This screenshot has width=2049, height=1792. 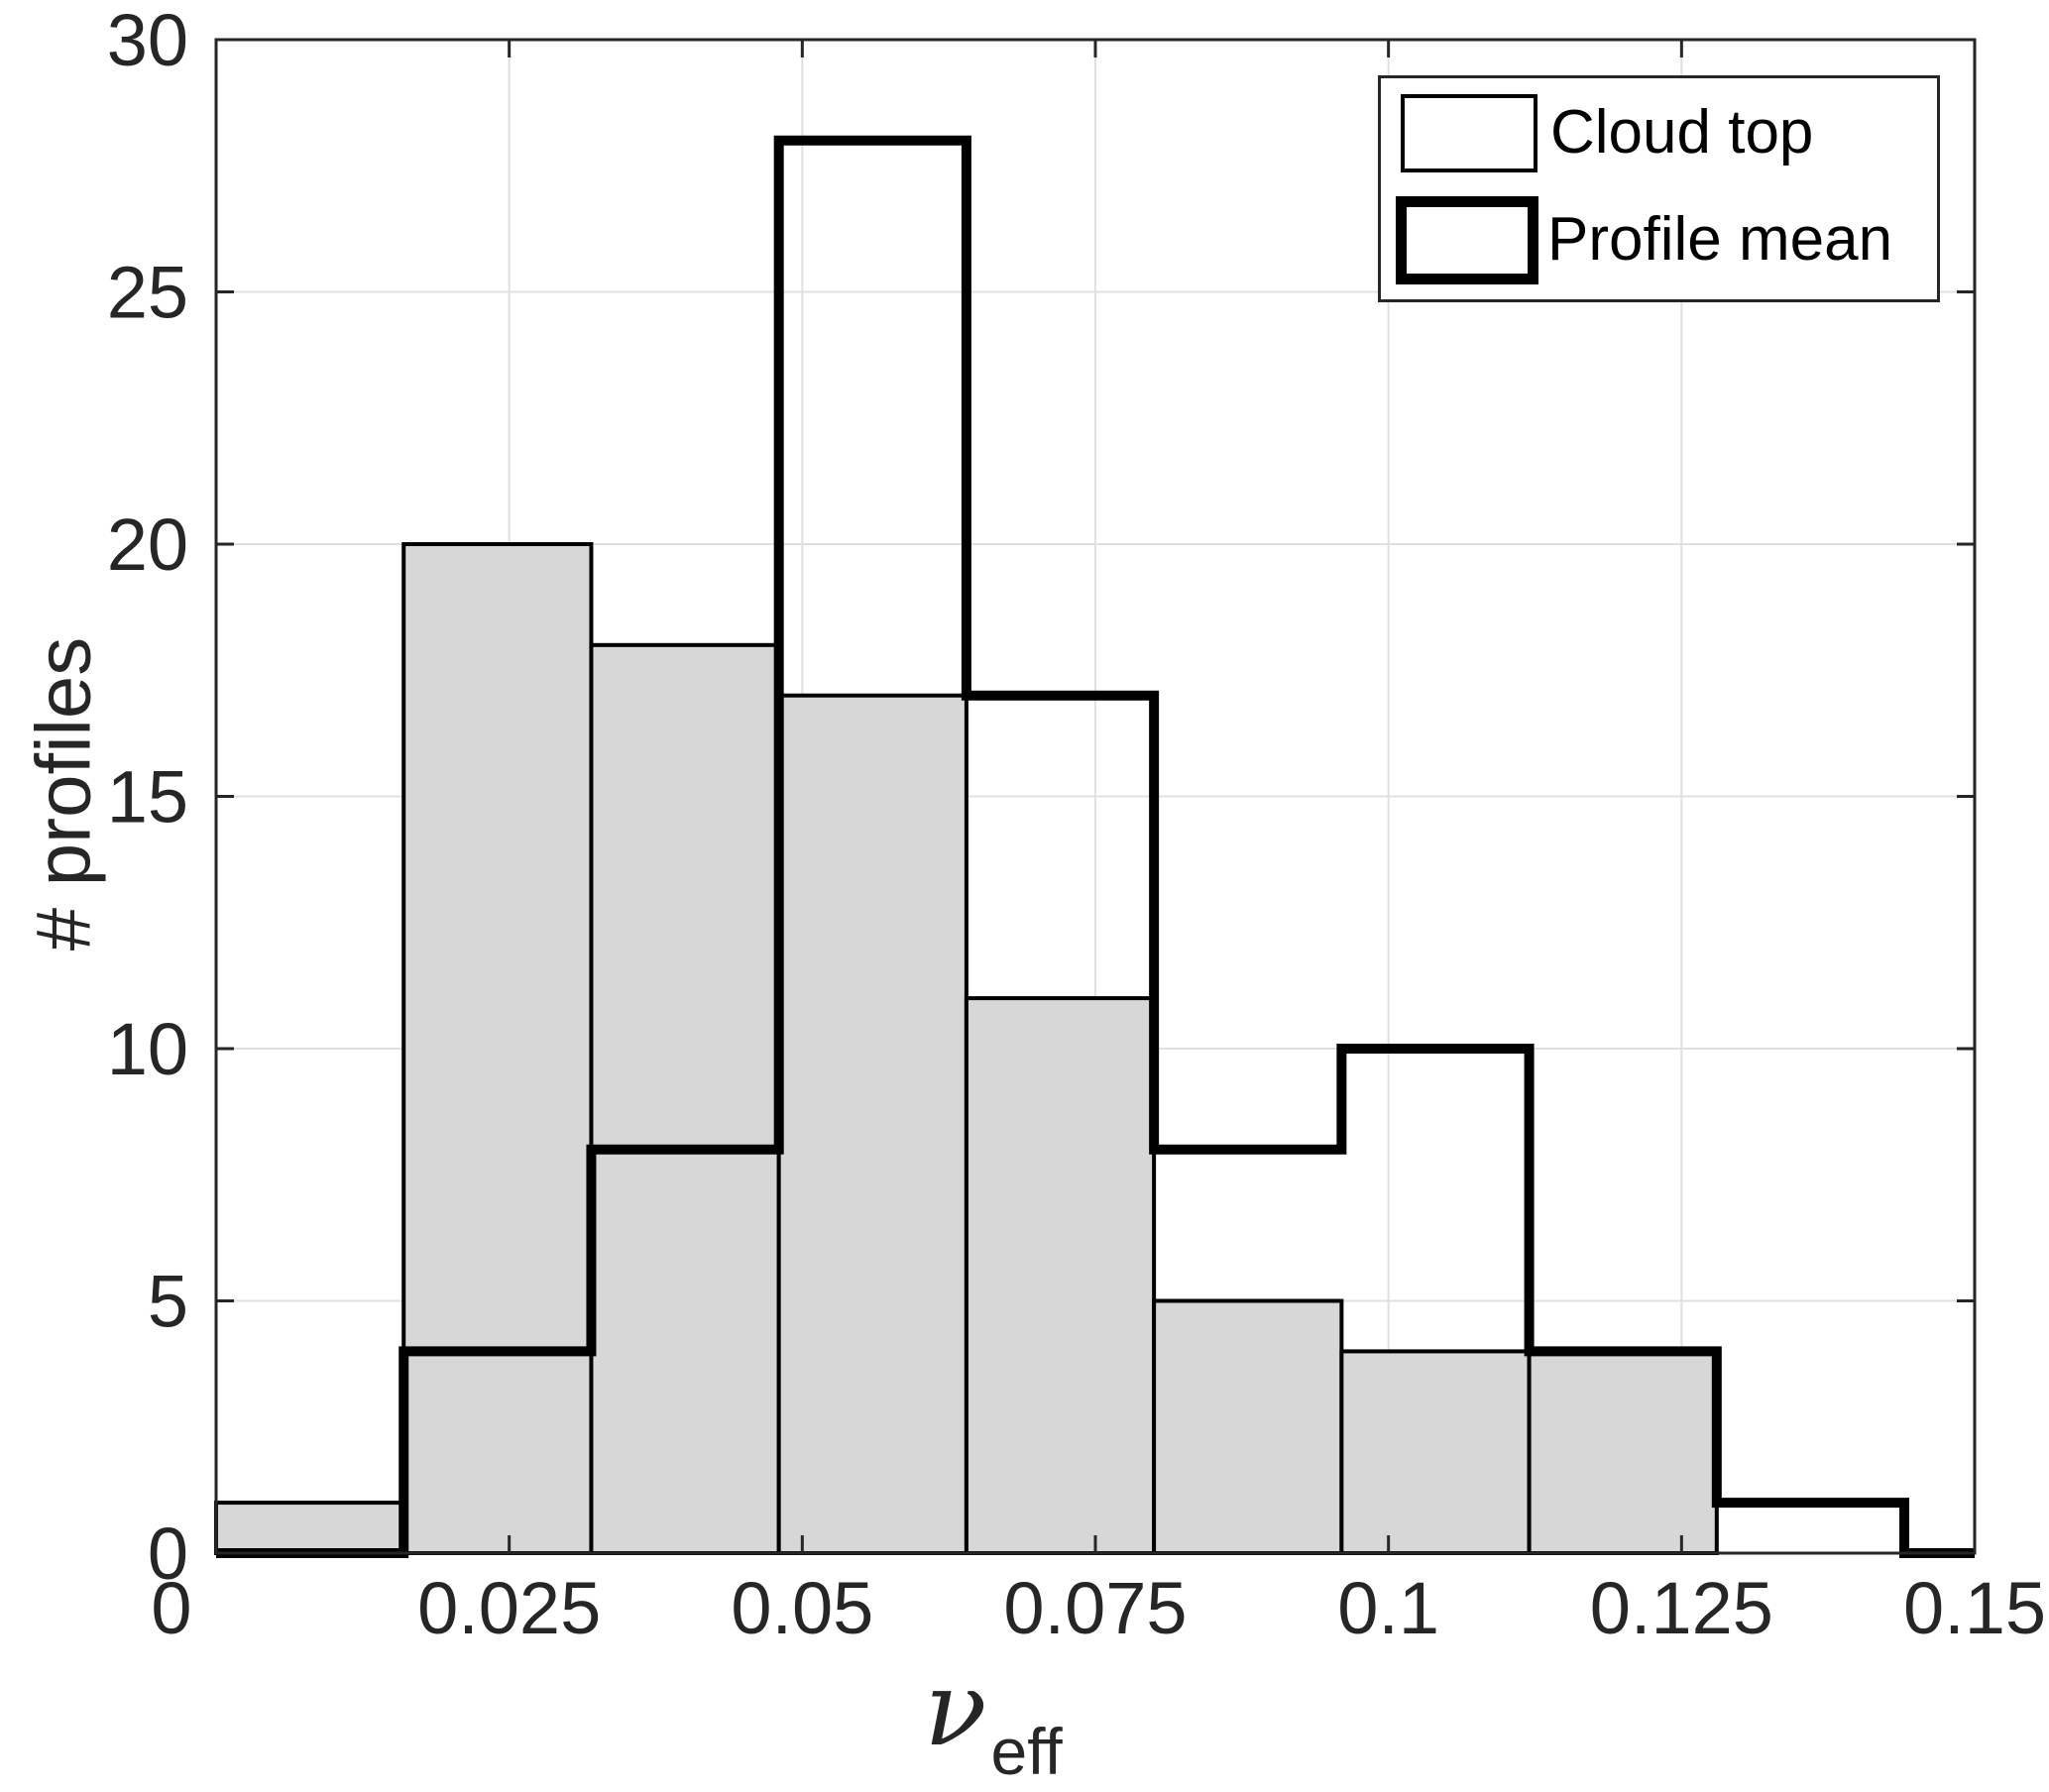 What do you see at coordinates (1682, 132) in the screenshot?
I see `legend-label-cloud-top: Cloud top` at bounding box center [1682, 132].